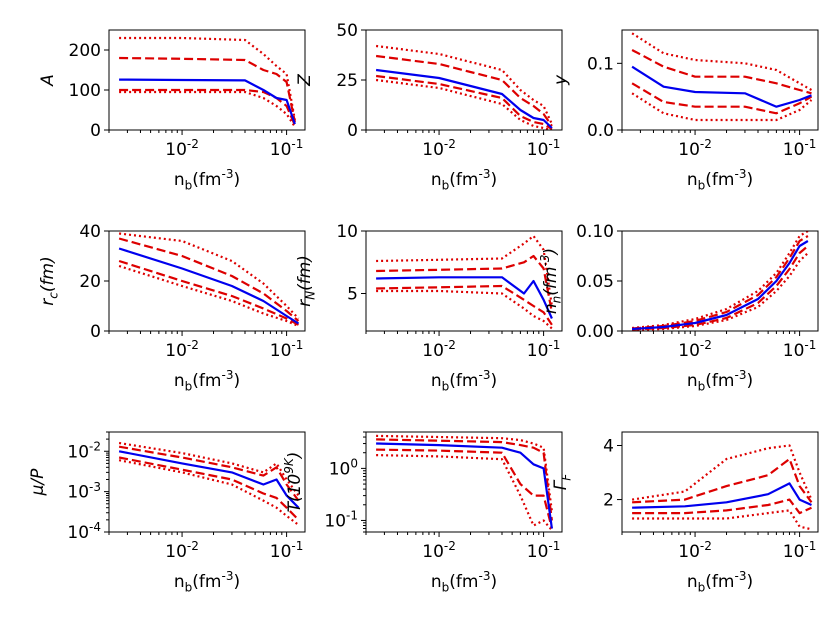 This screenshot has width=830, height=627. I want to click on y-tick-label: 50, so click(347, 31).